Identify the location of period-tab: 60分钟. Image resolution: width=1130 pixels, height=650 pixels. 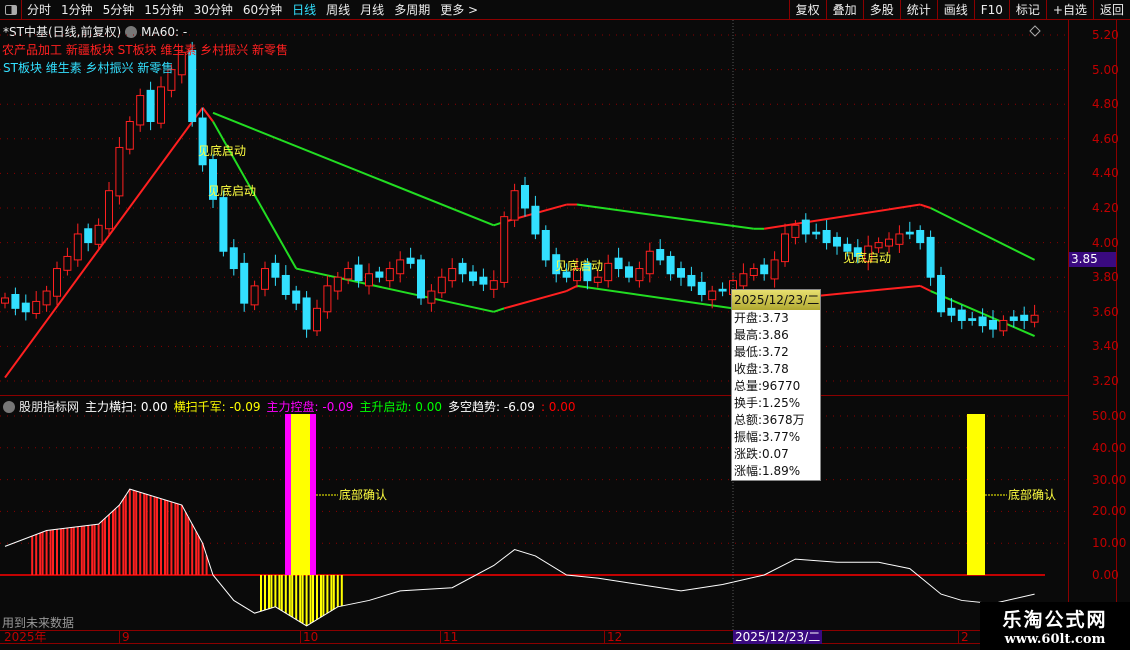
(262, 10).